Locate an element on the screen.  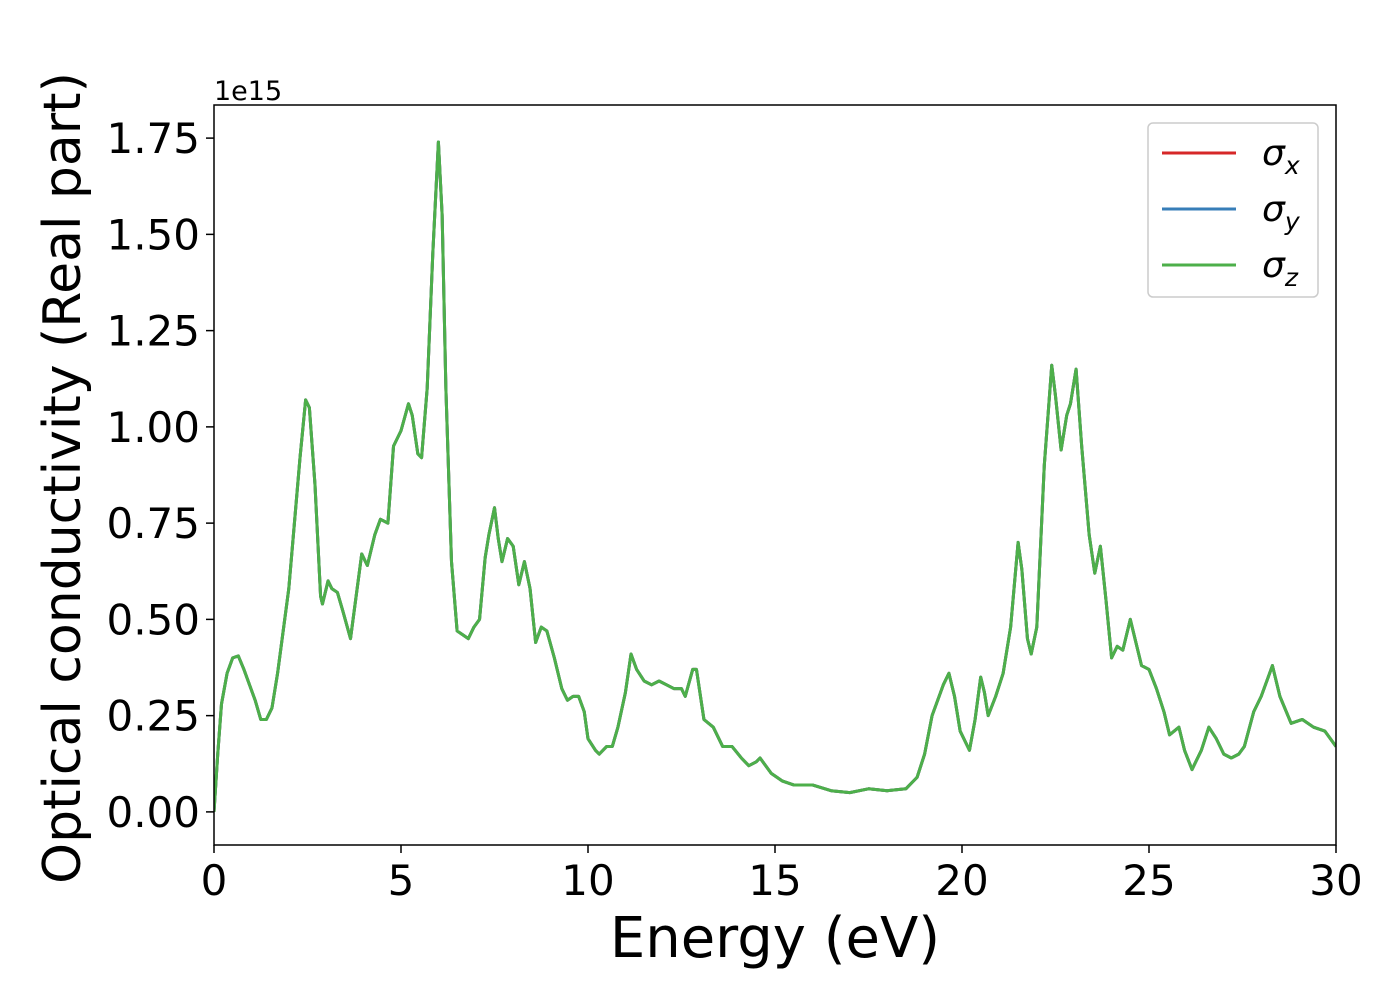
x-tick-label: 25 is located at coordinates (1148, 880).